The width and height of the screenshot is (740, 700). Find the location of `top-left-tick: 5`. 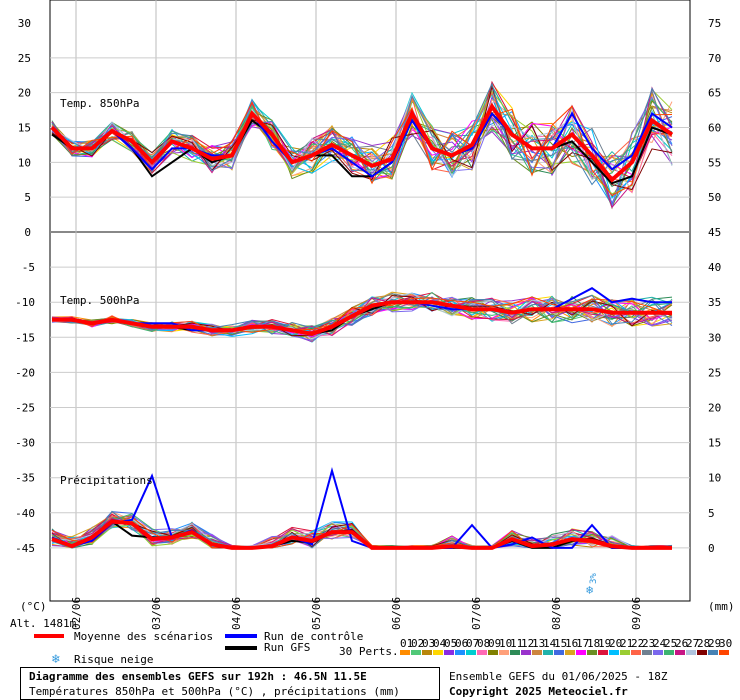

top-left-tick: 5 is located at coordinates (27, 197).